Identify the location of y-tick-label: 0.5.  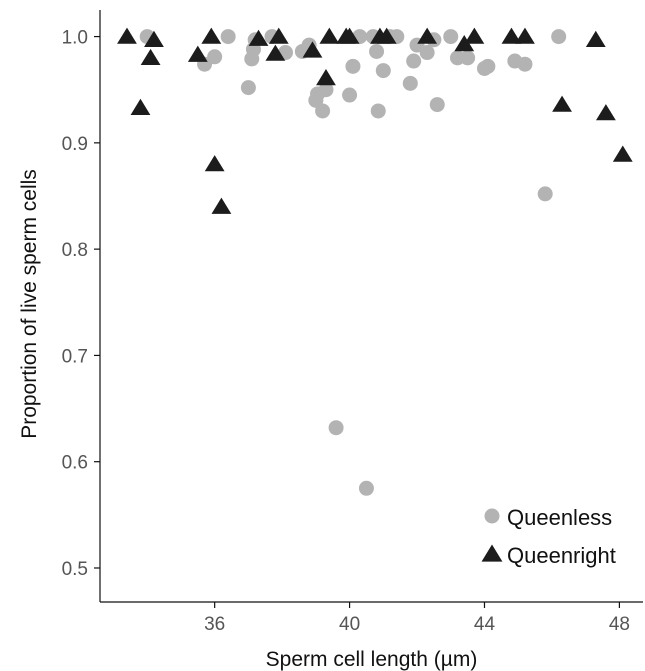
(75, 569).